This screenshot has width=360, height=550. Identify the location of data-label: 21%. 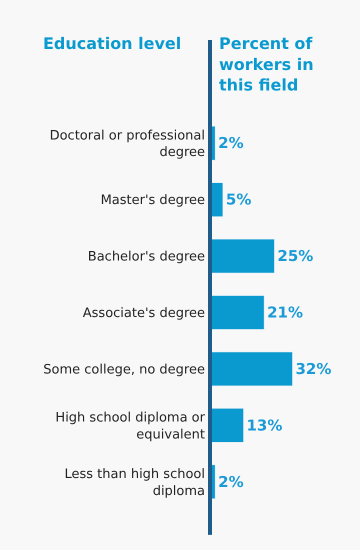
(285, 313).